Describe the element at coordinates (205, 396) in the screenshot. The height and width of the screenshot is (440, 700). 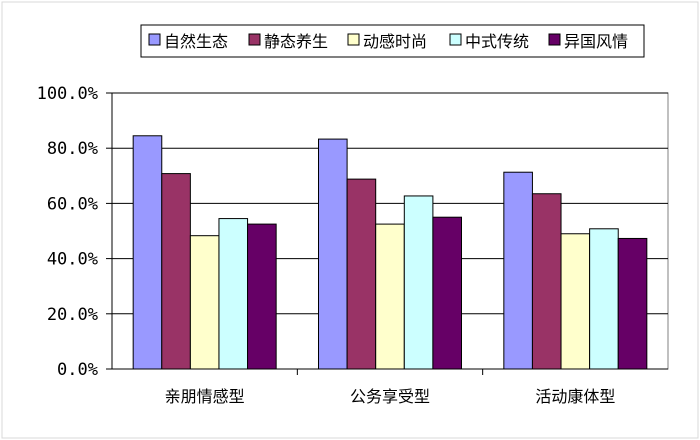
I see `x-category-label: 亲朋情感型` at that location.